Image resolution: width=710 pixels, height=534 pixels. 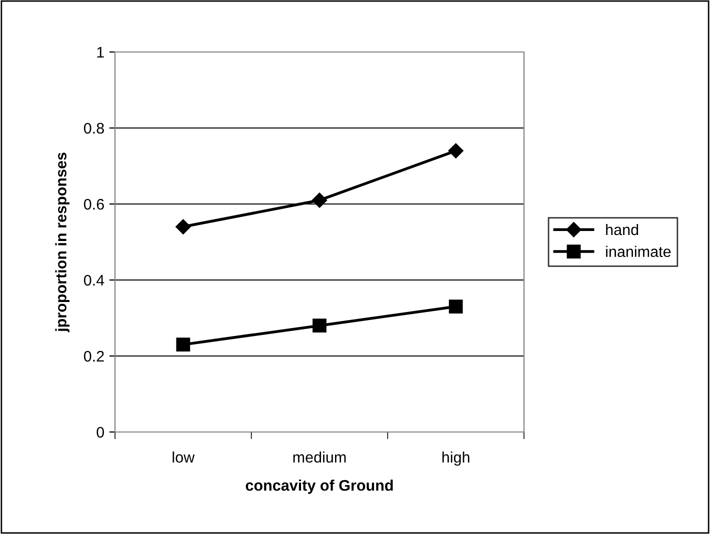 What do you see at coordinates (94, 356) in the screenshot?
I see `y-tick-label: 0.2` at bounding box center [94, 356].